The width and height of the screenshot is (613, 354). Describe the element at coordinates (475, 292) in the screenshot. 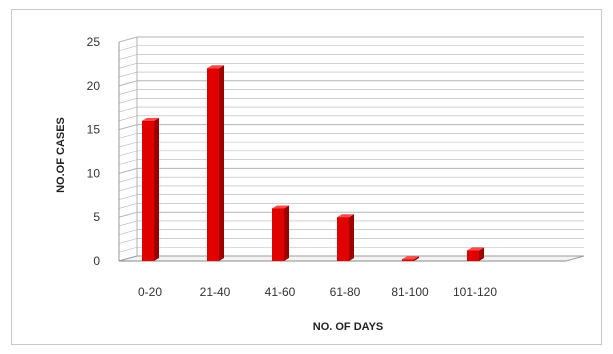

I see `x-tick-label: 101-120` at that location.